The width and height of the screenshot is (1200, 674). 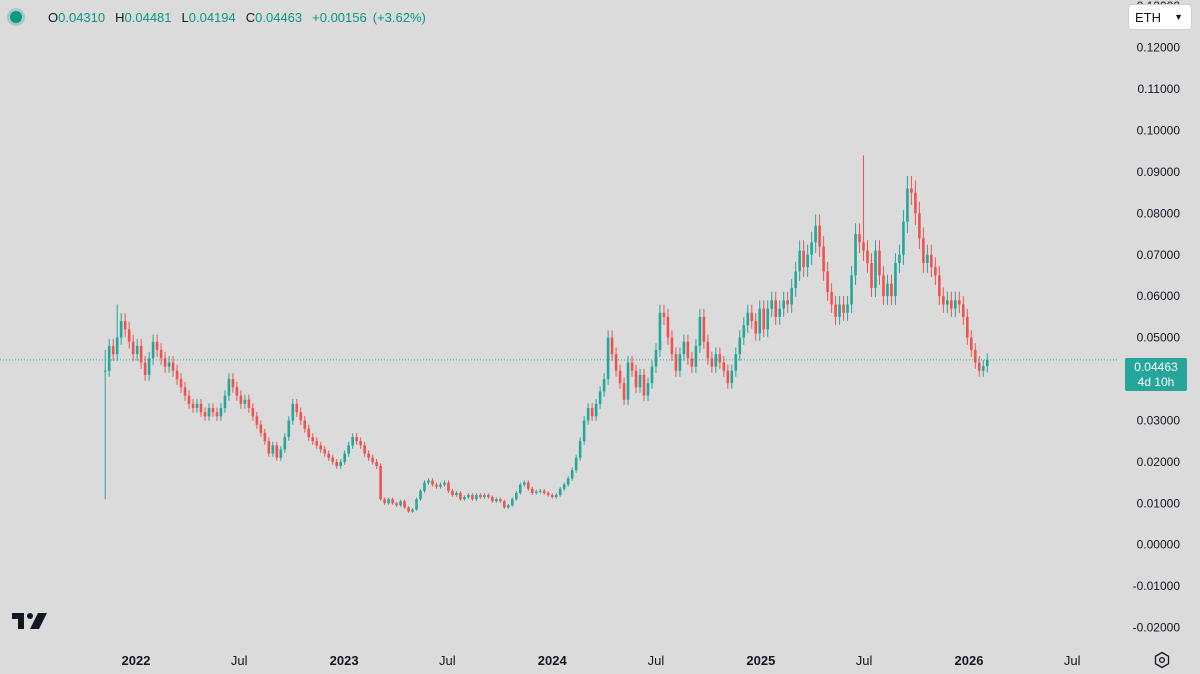 What do you see at coordinates (53, 17) in the screenshot?
I see `open-label: O` at bounding box center [53, 17].